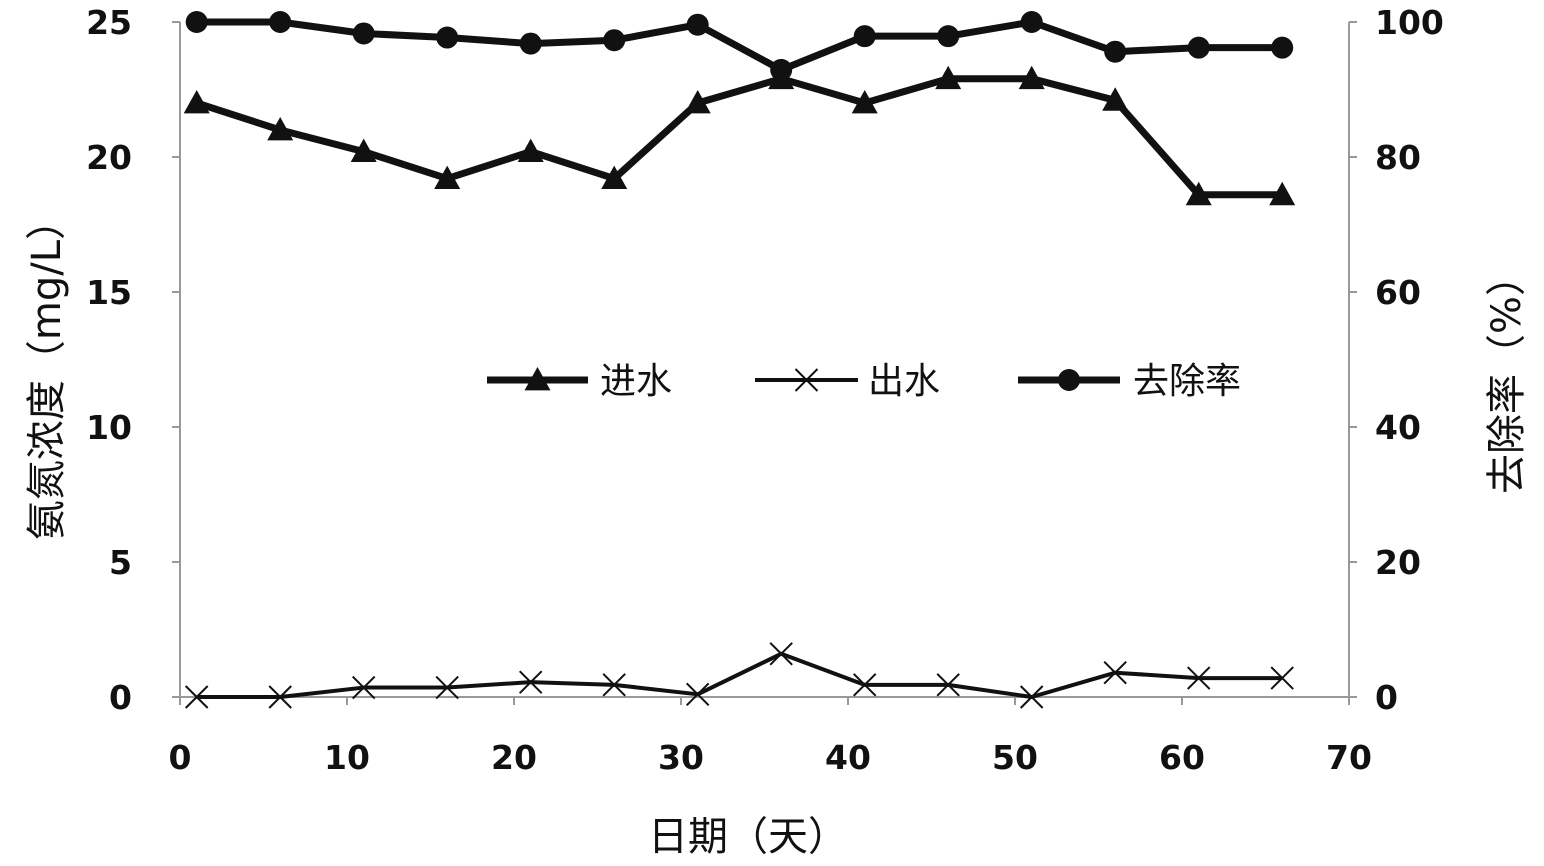 Image resolution: width=1544 pixels, height=866 pixels. I want to click on y-left-tick-label: 5, so click(120, 562).